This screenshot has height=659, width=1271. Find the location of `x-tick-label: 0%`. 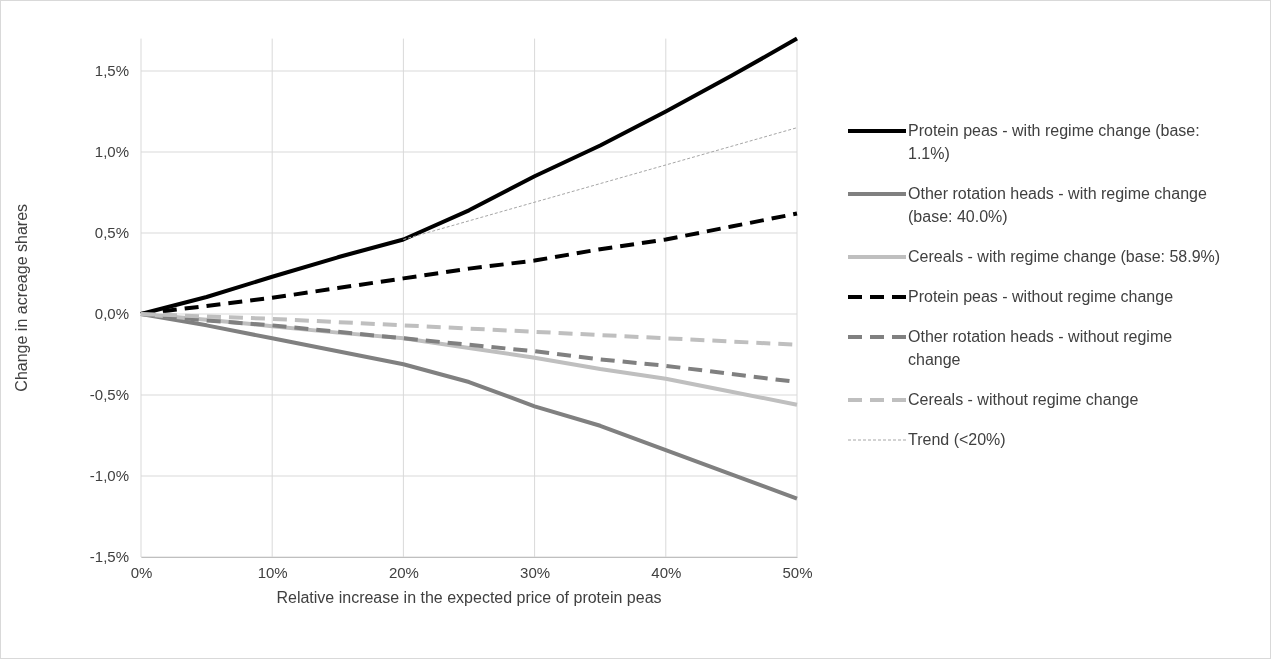

x-tick-label: 0% is located at coordinates (141, 572).